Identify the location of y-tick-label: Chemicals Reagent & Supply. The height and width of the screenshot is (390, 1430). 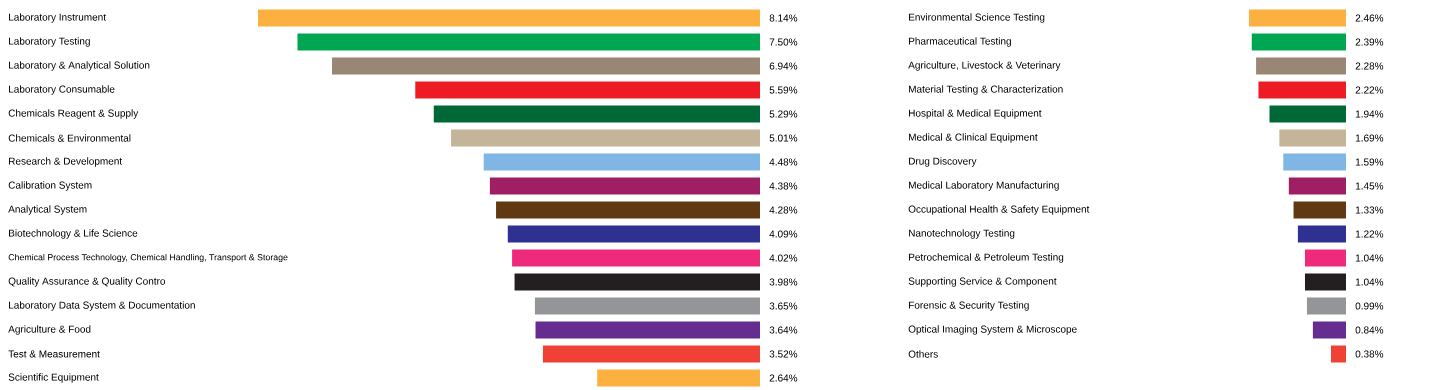
(73, 114).